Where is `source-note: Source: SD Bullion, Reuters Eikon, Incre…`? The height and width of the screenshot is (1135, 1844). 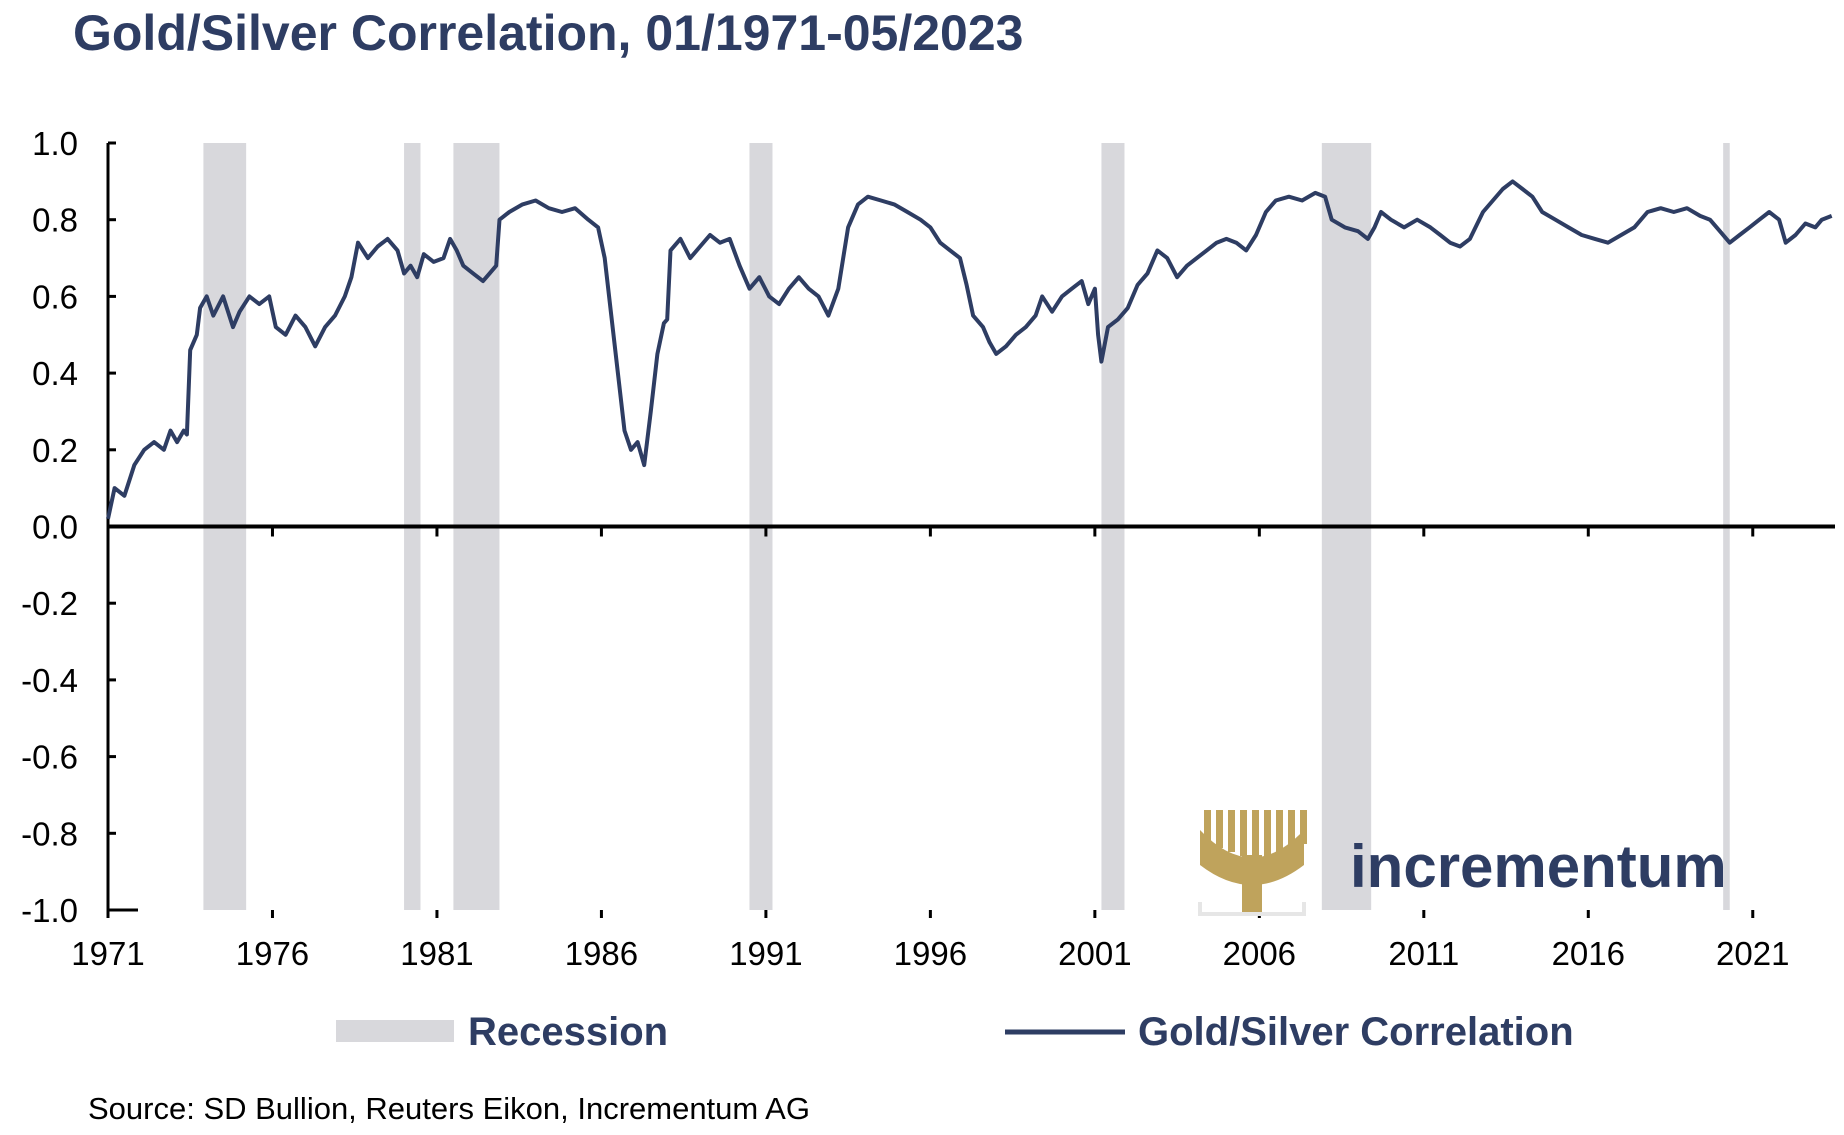
source-note: Source: SD Bullion, Reuters Eikon, Incre… is located at coordinates (449, 1108).